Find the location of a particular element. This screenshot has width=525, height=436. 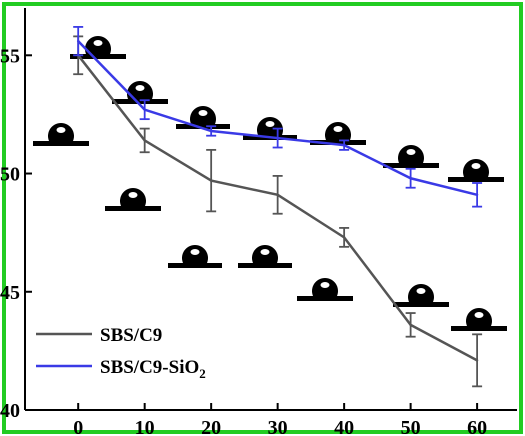

x-tick-label: 0 is located at coordinates (78, 426).